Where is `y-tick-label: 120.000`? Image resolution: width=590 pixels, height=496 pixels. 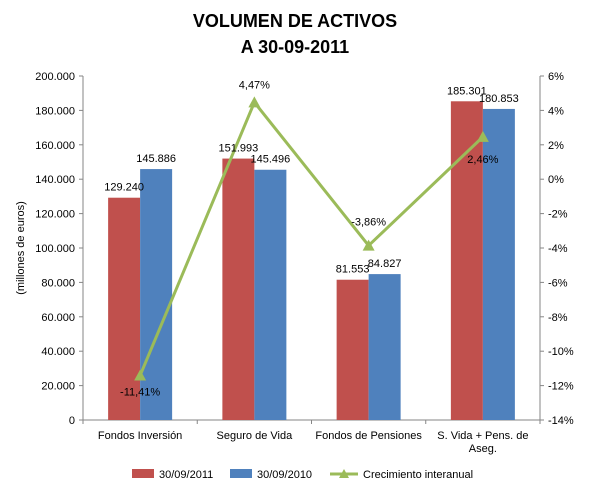
y-tick-label: 120.000 is located at coordinates (55, 215).